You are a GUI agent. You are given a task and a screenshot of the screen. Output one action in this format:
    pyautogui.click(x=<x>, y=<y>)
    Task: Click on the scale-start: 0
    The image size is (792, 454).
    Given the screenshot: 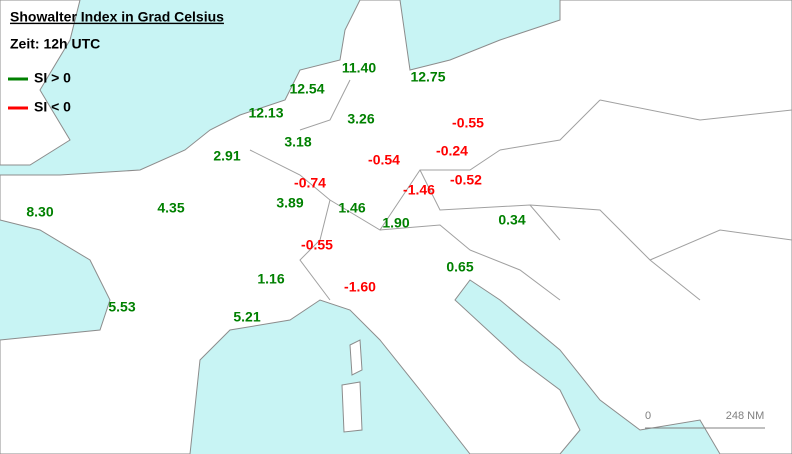 What is the action you would take?
    pyautogui.click(x=648, y=416)
    